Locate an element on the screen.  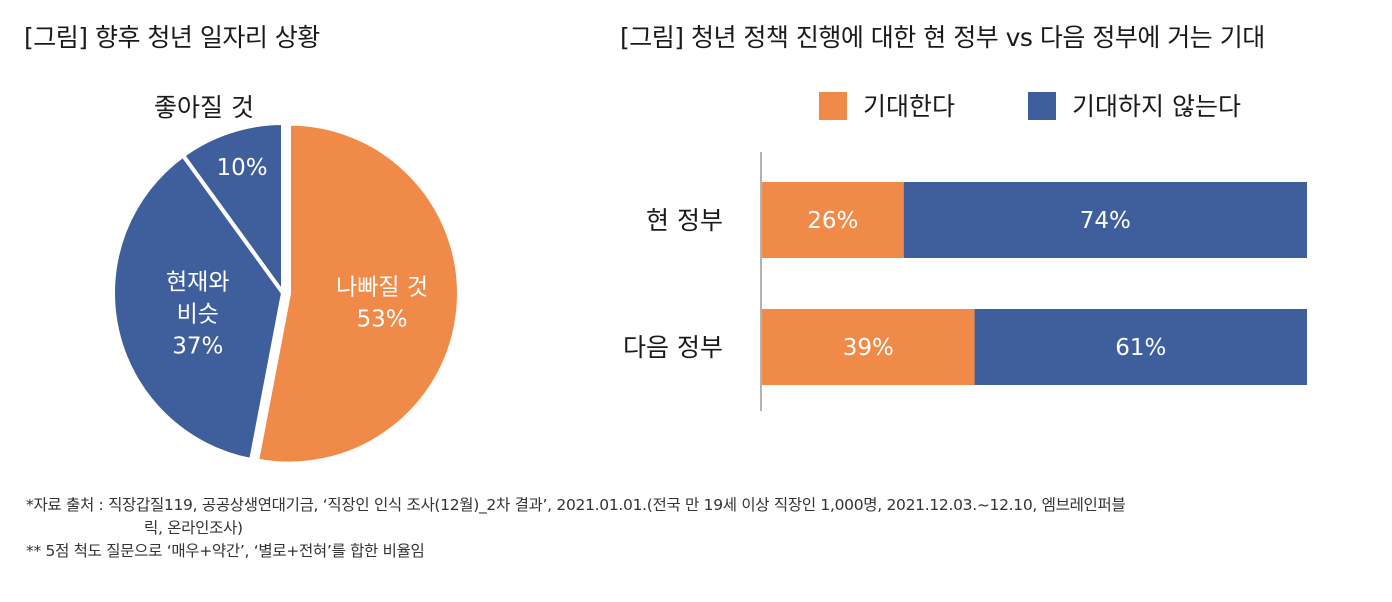
scale-note-line: ** 5점 척도 질문으로 ‘매우+약간’, ‘별로+전혀’를 합한 비율임 is located at coordinates (225, 551).